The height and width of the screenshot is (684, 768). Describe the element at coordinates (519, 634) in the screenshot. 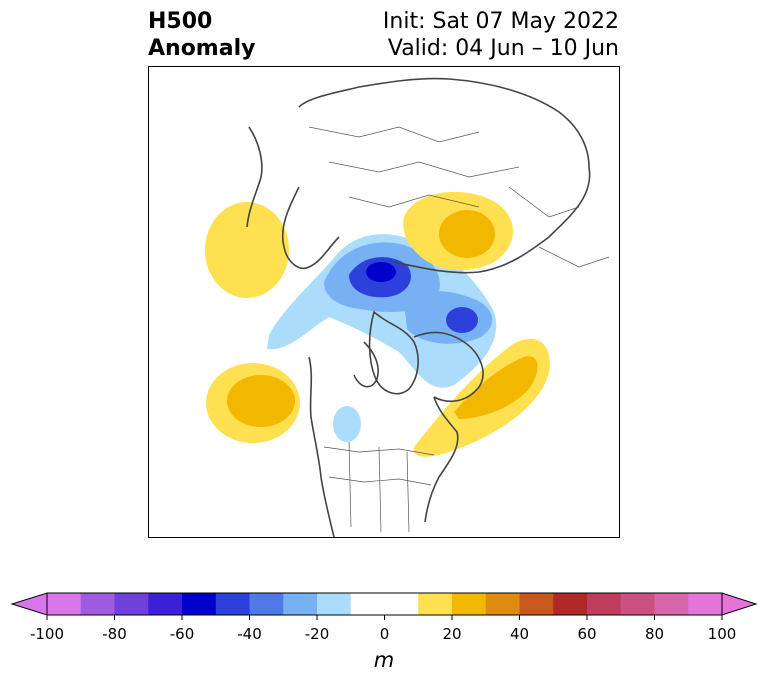

I see `colorbar-tick-label: 40` at that location.